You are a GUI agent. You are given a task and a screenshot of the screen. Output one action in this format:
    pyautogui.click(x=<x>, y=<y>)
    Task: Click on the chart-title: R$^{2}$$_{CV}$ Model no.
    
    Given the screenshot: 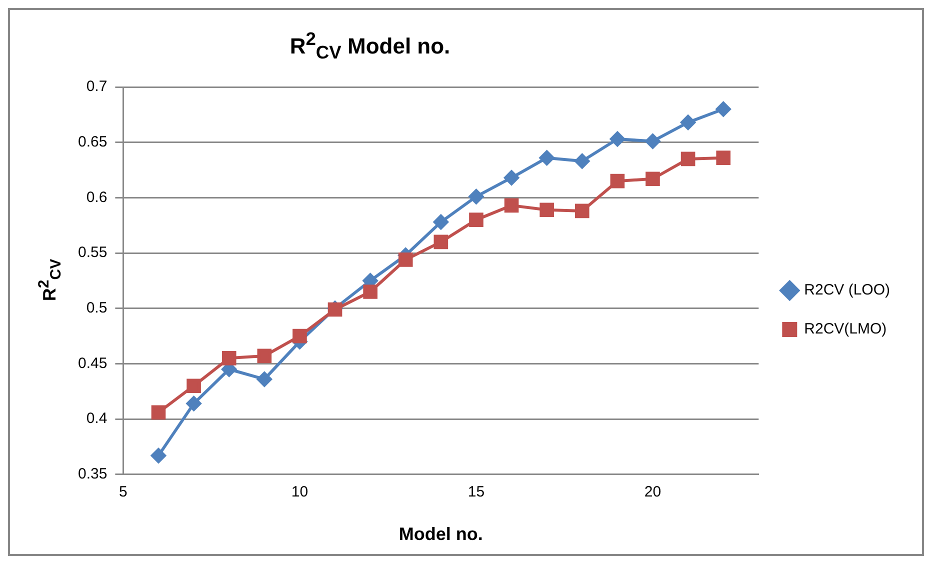 What is the action you would take?
    pyautogui.click(x=370, y=46)
    